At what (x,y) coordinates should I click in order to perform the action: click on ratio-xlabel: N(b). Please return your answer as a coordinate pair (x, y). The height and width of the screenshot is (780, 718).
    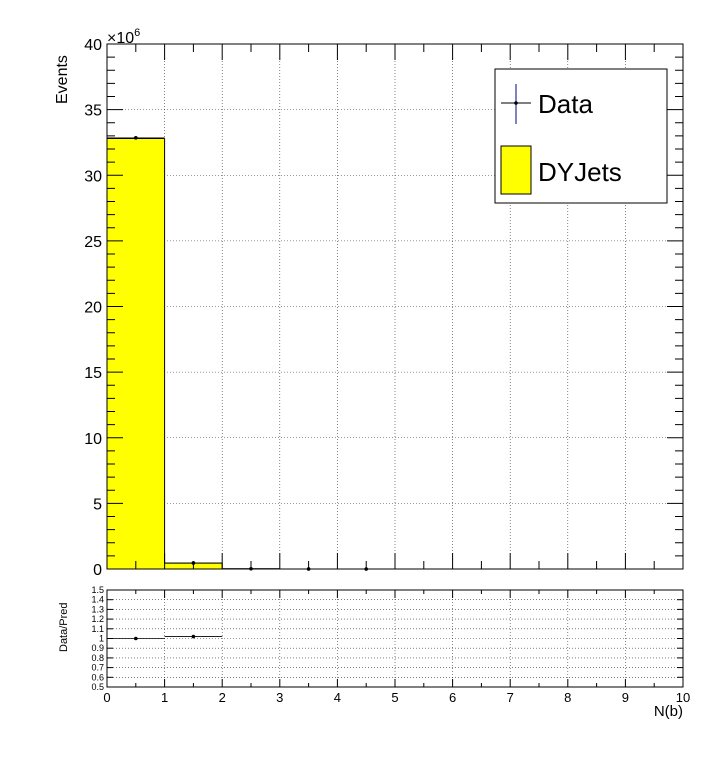
    Looking at the image, I should click on (668, 711).